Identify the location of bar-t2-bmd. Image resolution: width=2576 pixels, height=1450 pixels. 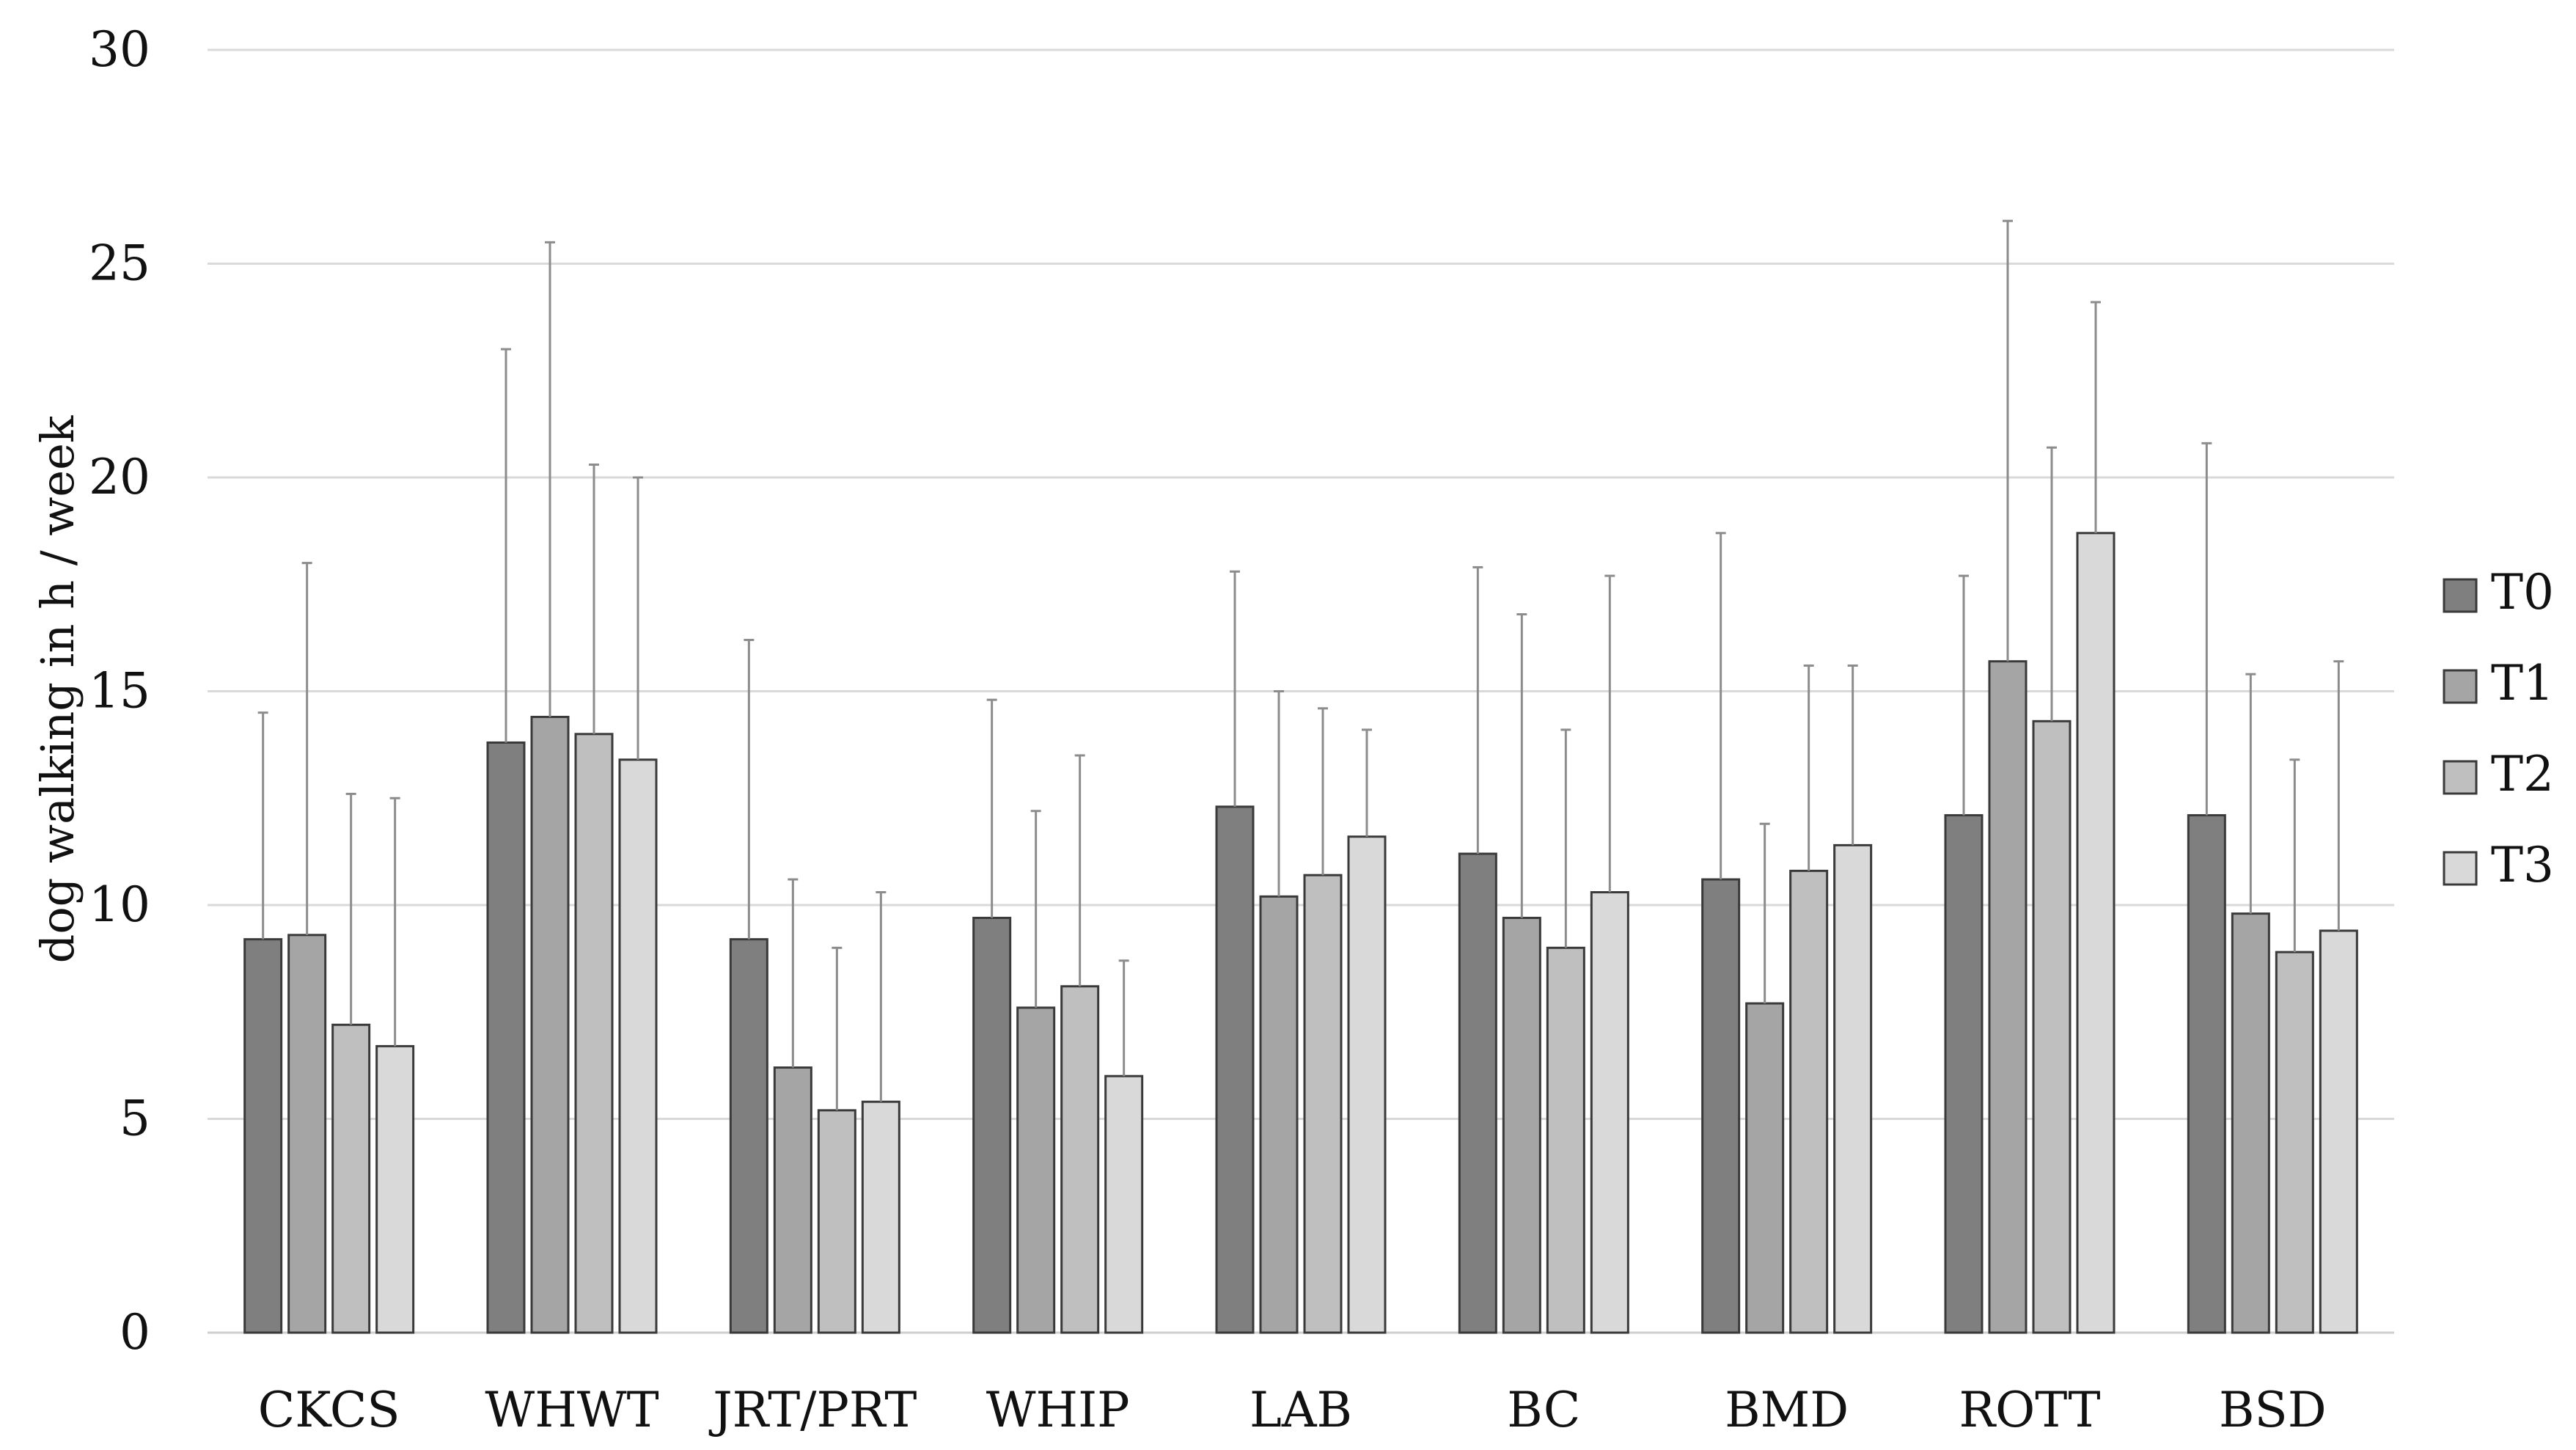
(1809, 1101).